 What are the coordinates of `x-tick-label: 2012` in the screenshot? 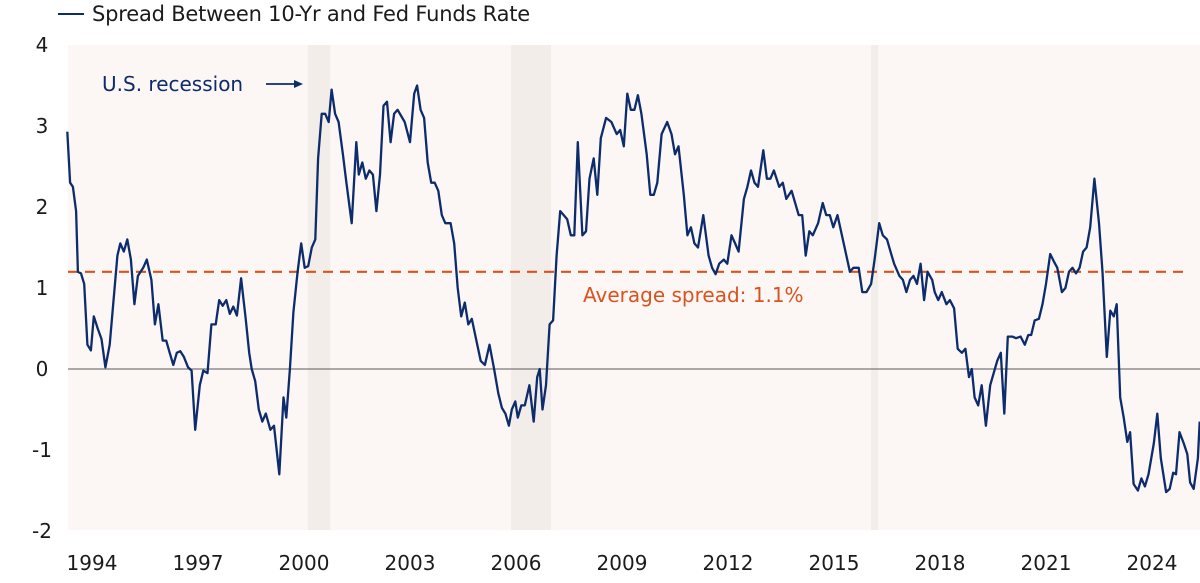 It's located at (728, 563).